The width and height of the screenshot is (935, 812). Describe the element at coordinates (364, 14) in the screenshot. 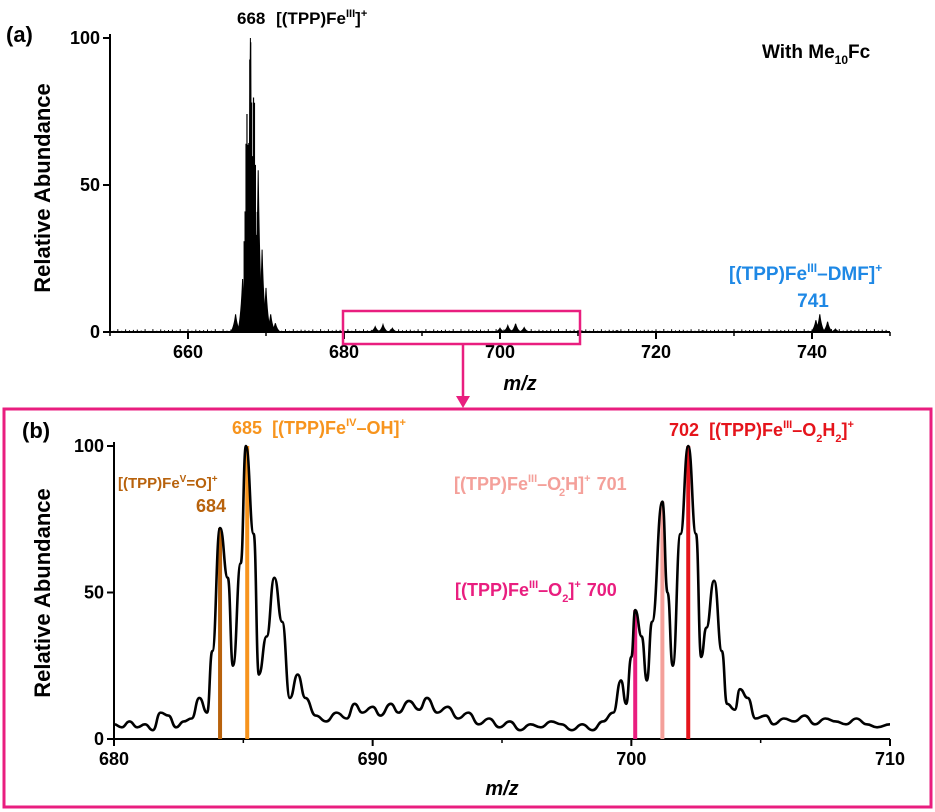

I see `label-668-charge: +` at that location.